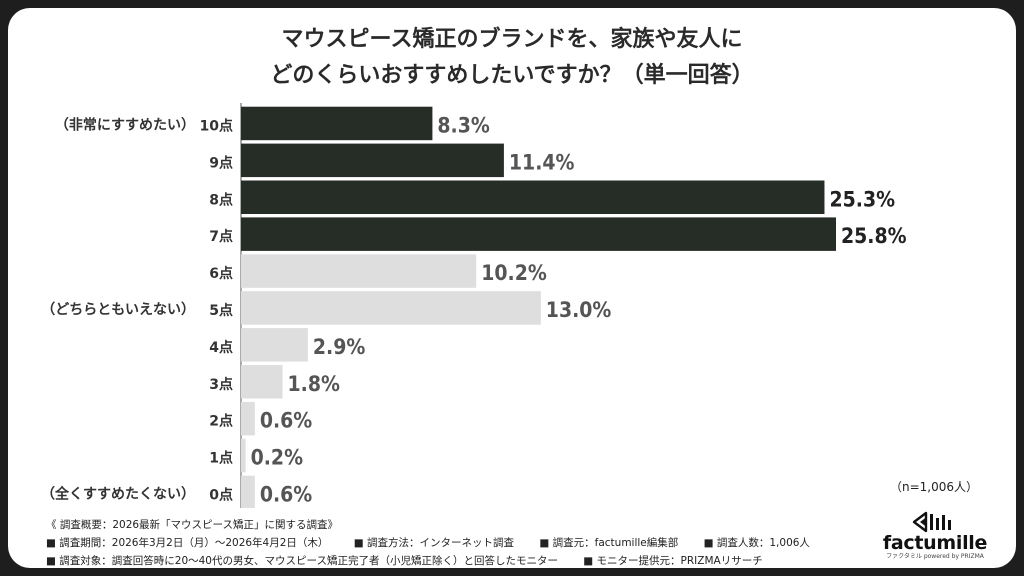  Describe the element at coordinates (221, 421) in the screenshot. I see `category-label: 2点` at that location.